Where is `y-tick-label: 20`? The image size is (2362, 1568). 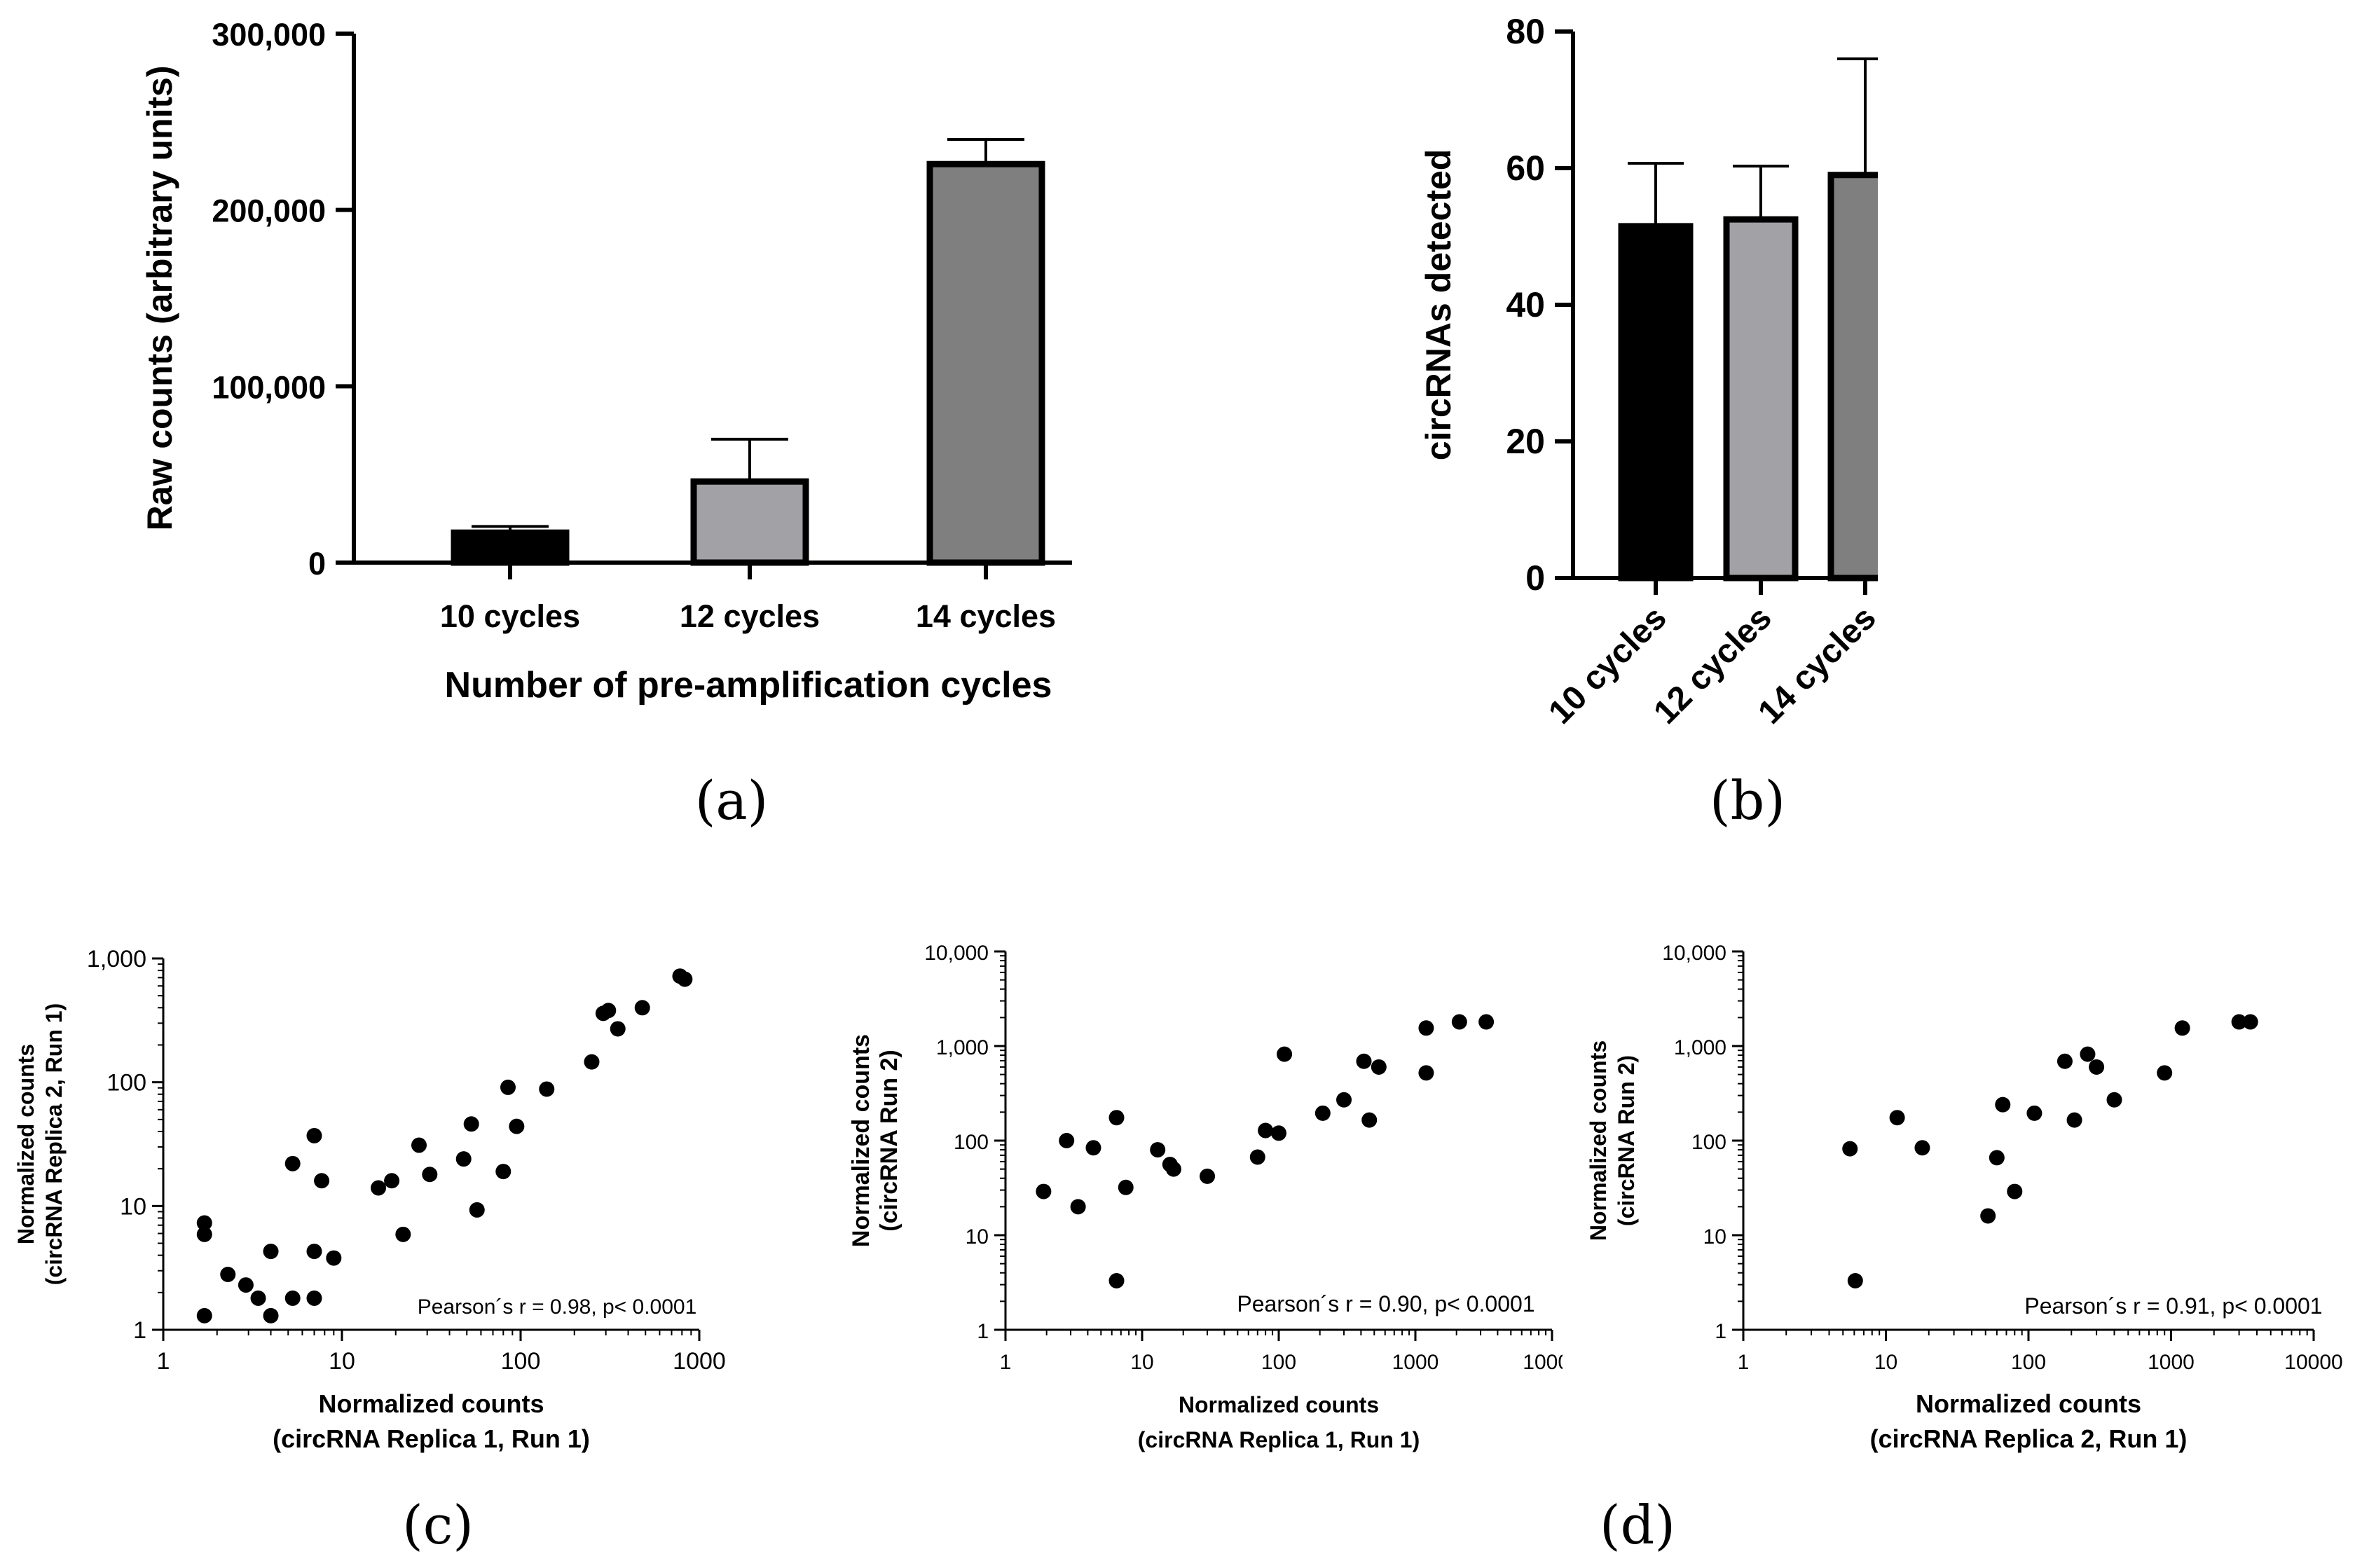
y-tick-label: 20 is located at coordinates (1525, 441).